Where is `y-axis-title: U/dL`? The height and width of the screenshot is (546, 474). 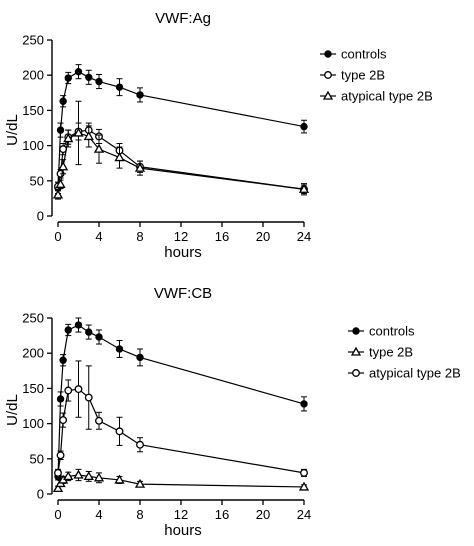 y-axis-title: U/dL is located at coordinates (12, 410).